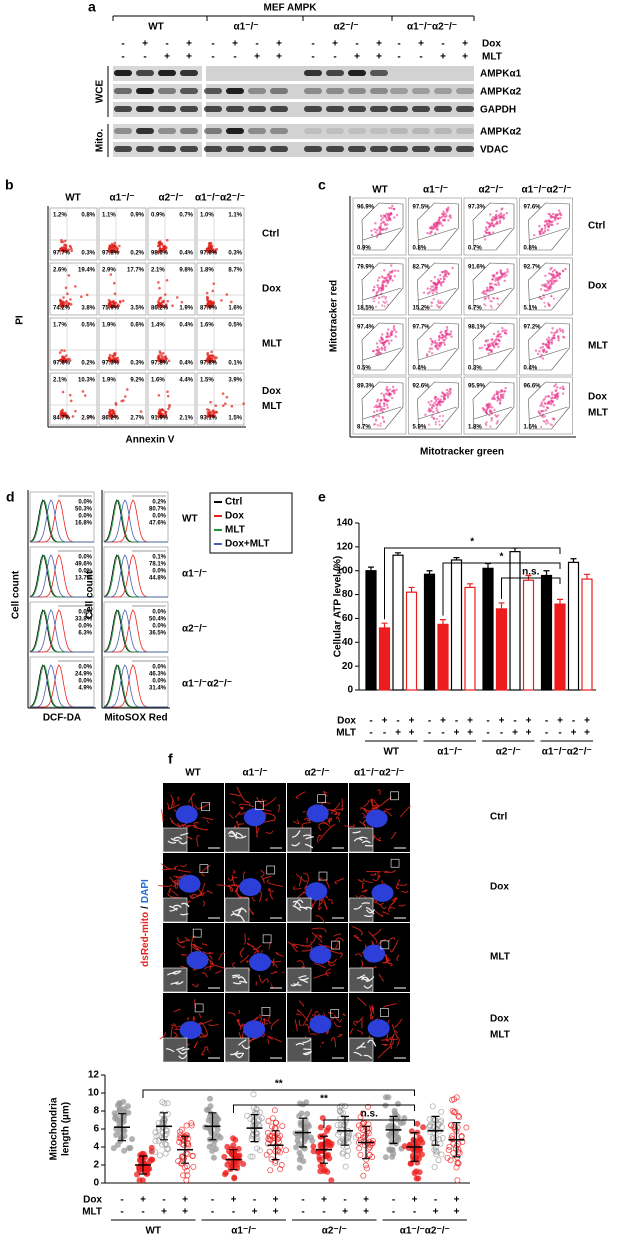  Describe the element at coordinates (136, 271) in the screenshot. I see `quadrant-value: 17.7%` at that location.